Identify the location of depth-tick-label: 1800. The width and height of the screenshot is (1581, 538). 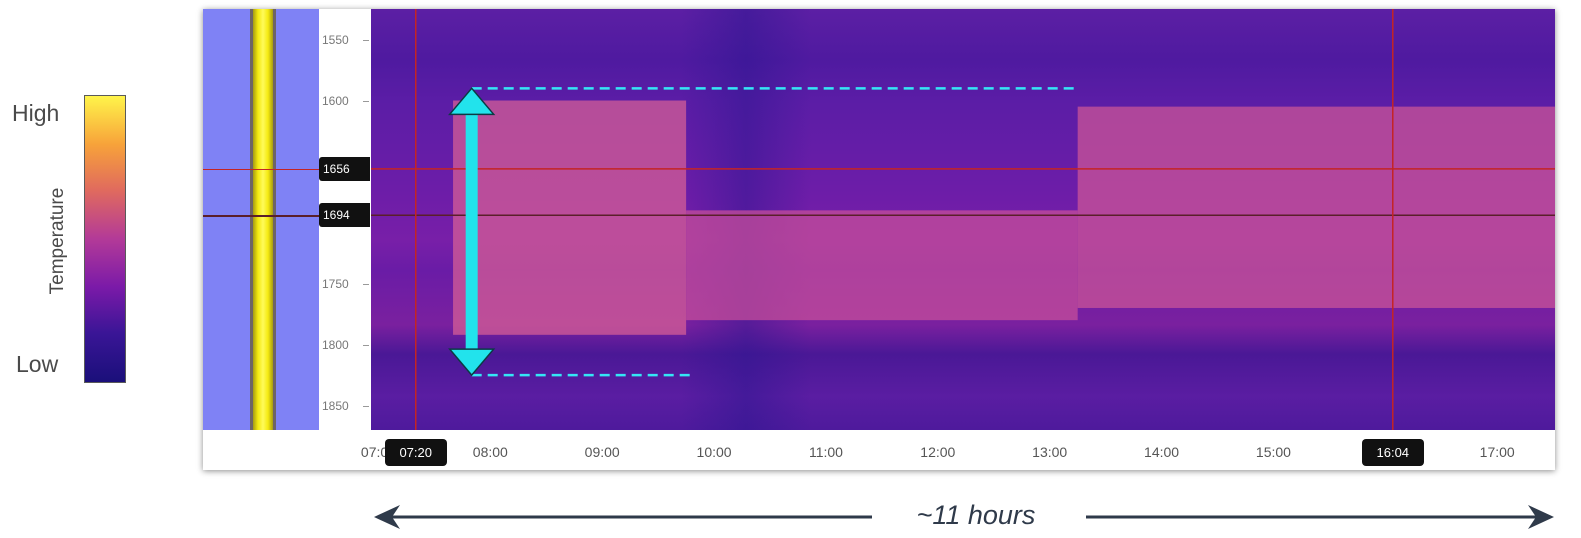
(335, 344).